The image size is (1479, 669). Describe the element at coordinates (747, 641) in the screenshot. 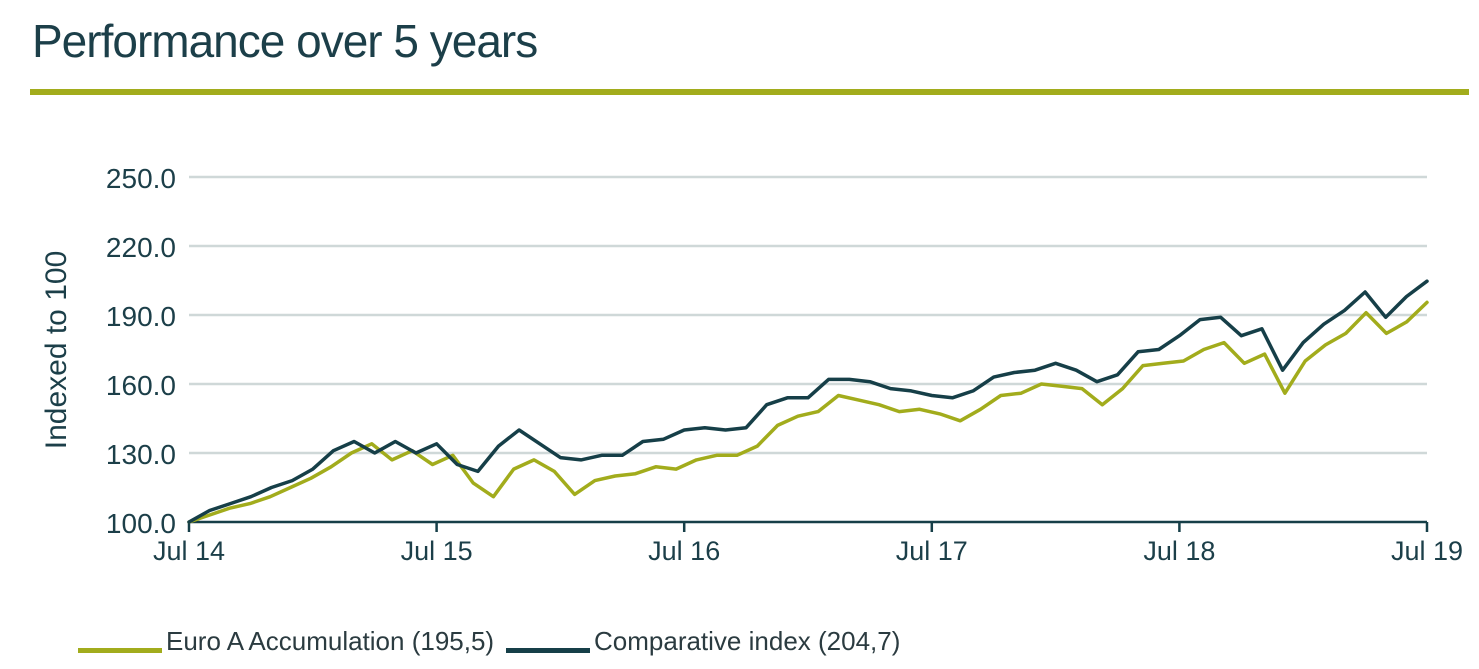

I see `legend-label-index: Comparative index (204,7)` at that location.